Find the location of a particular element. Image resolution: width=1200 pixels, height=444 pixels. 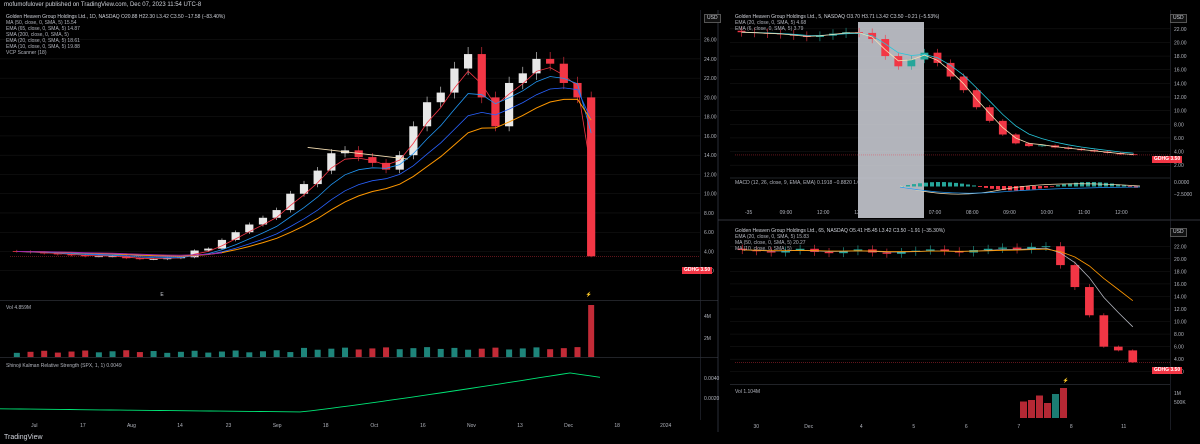

m65-price-tick: 4.00 is located at coordinates (1179, 360).